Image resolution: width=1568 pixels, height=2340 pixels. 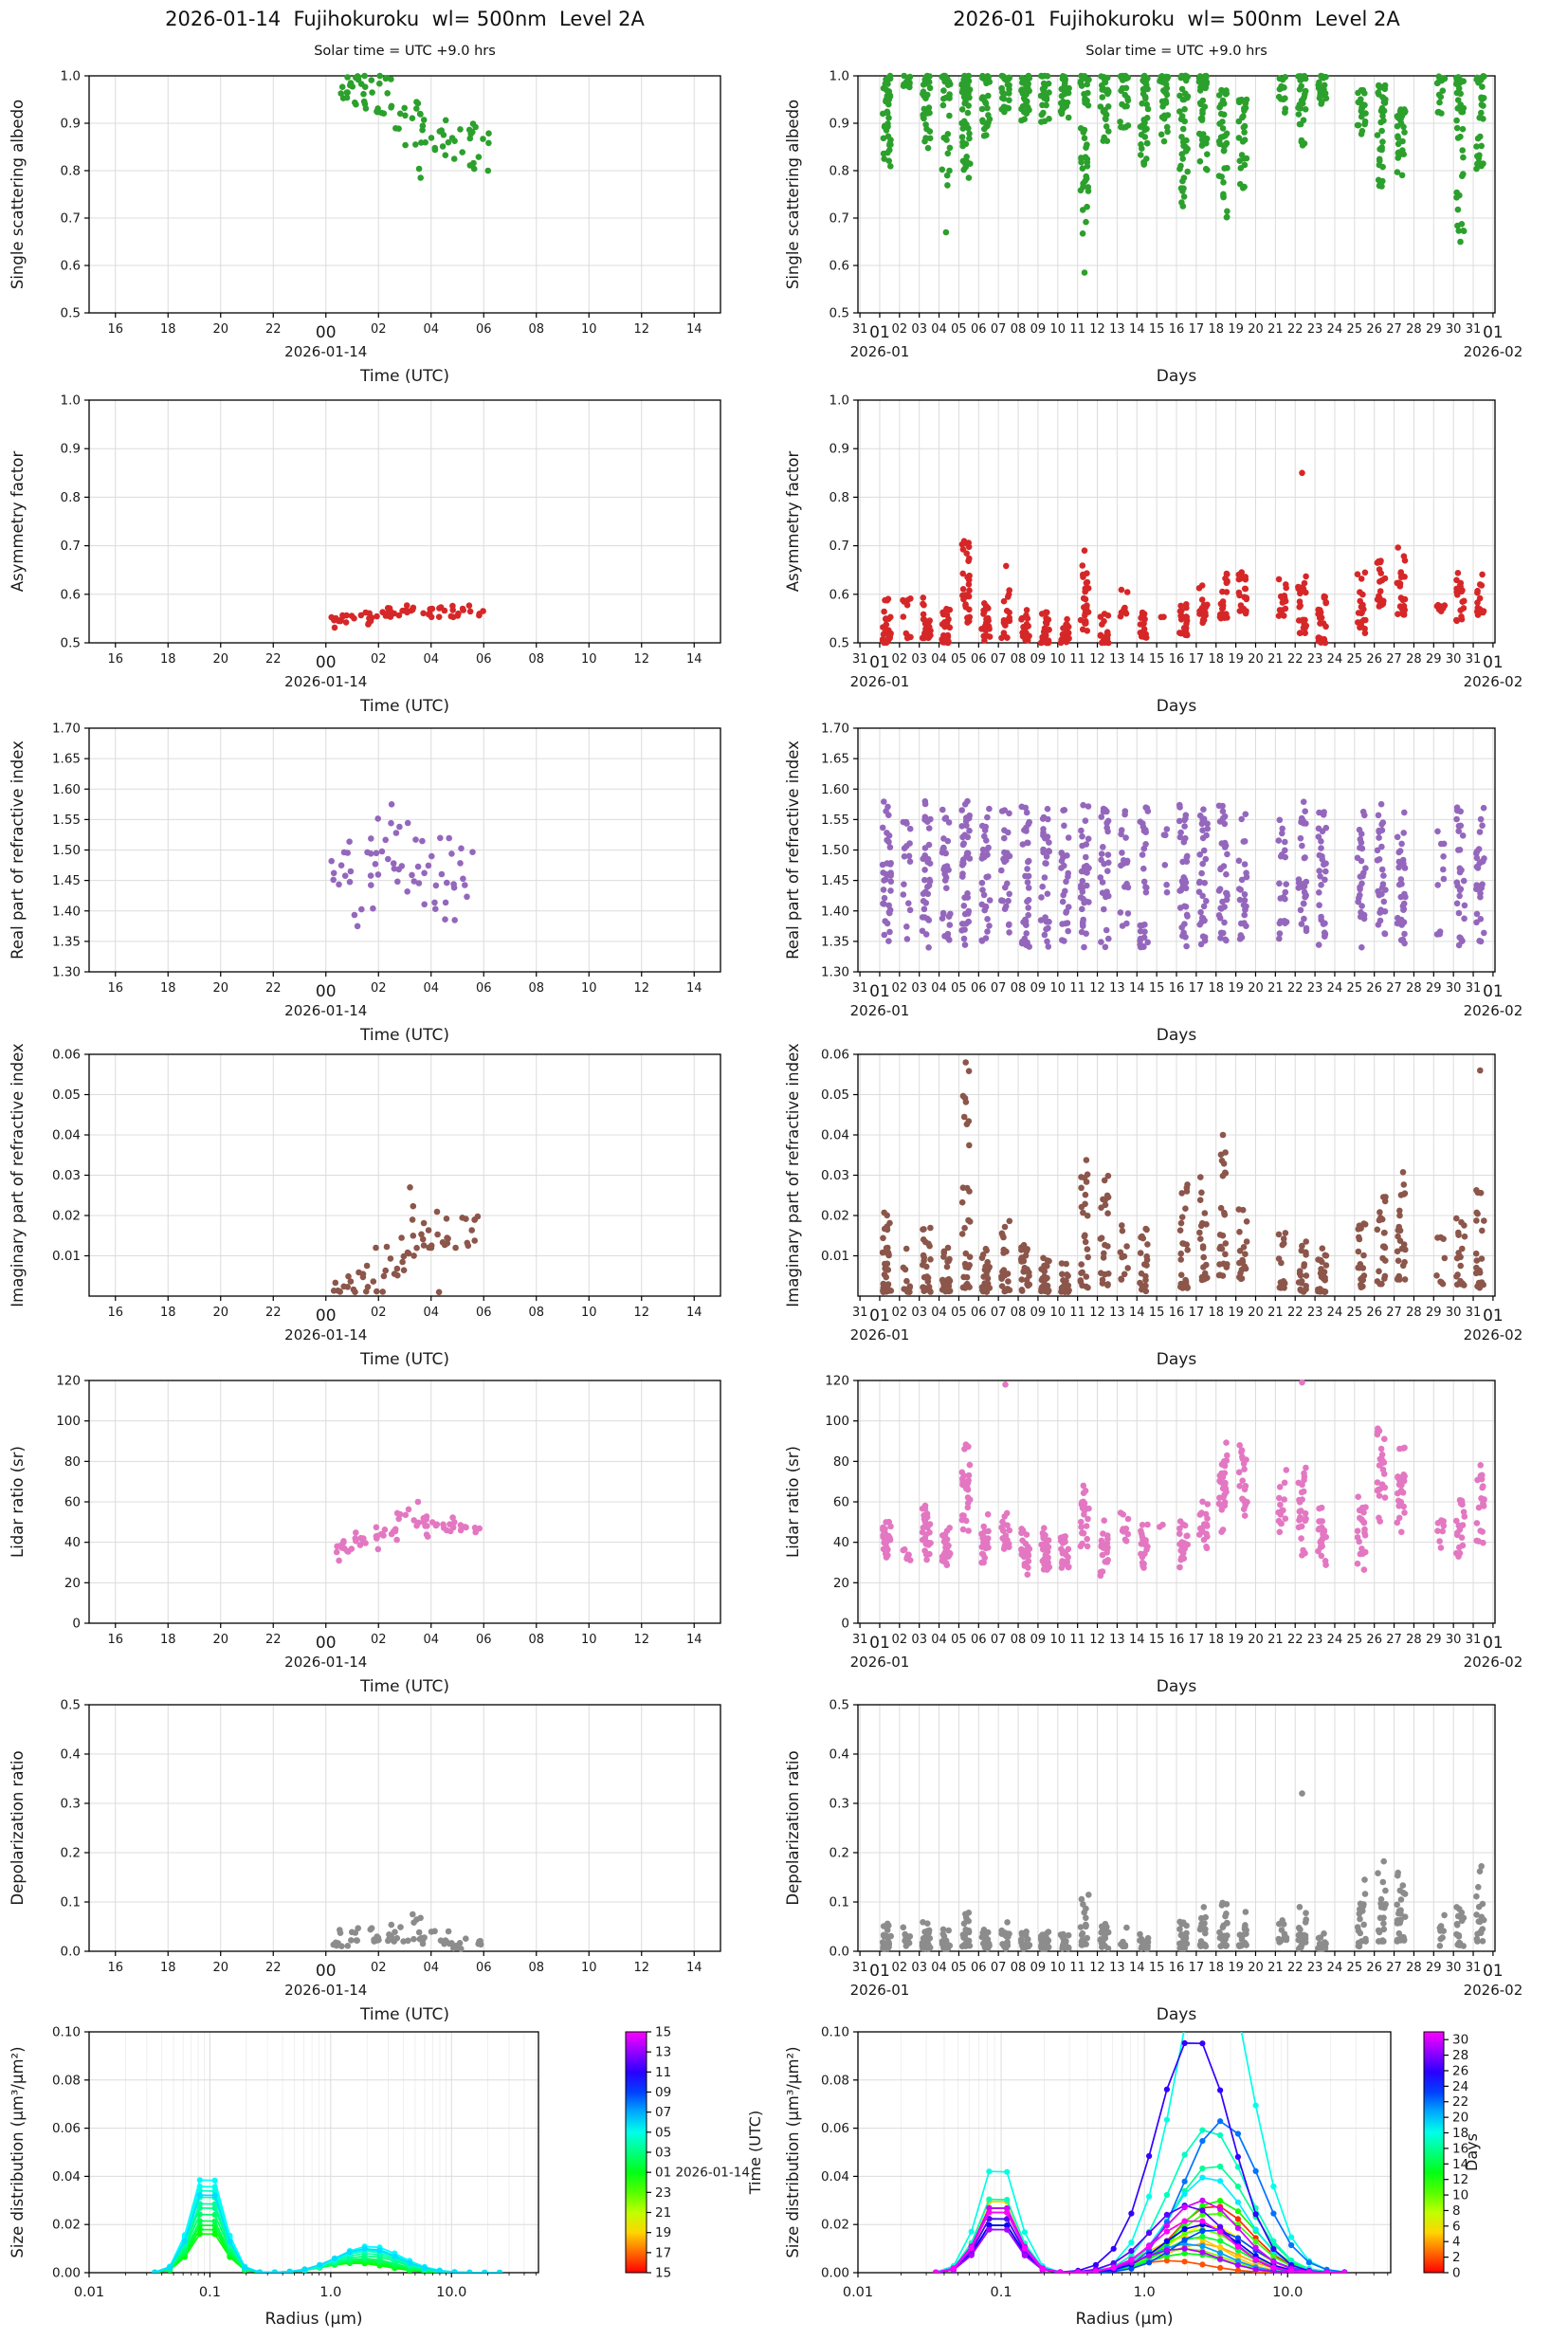 What do you see at coordinates (379, 1640) in the screenshot?
I see `axis-text: 02` at bounding box center [379, 1640].